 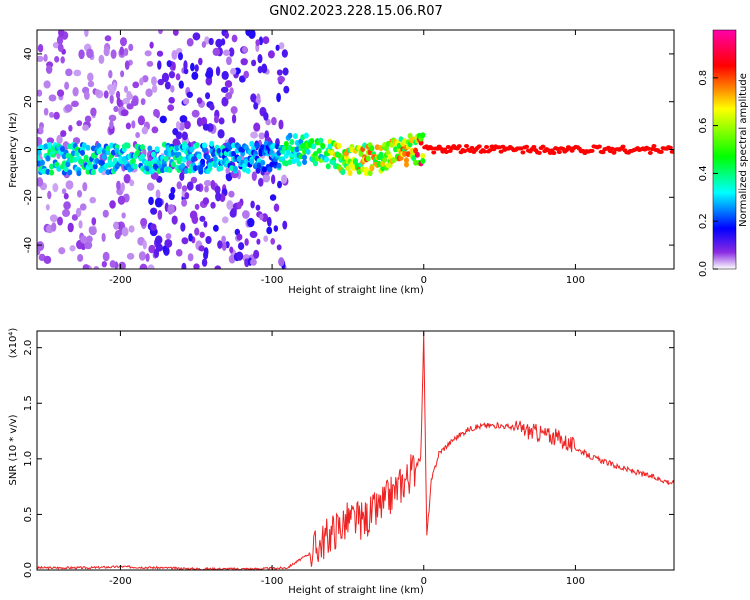 What do you see at coordinates (28, 459) in the screenshot?
I see `y-tick-label: 1.0` at bounding box center [28, 459].